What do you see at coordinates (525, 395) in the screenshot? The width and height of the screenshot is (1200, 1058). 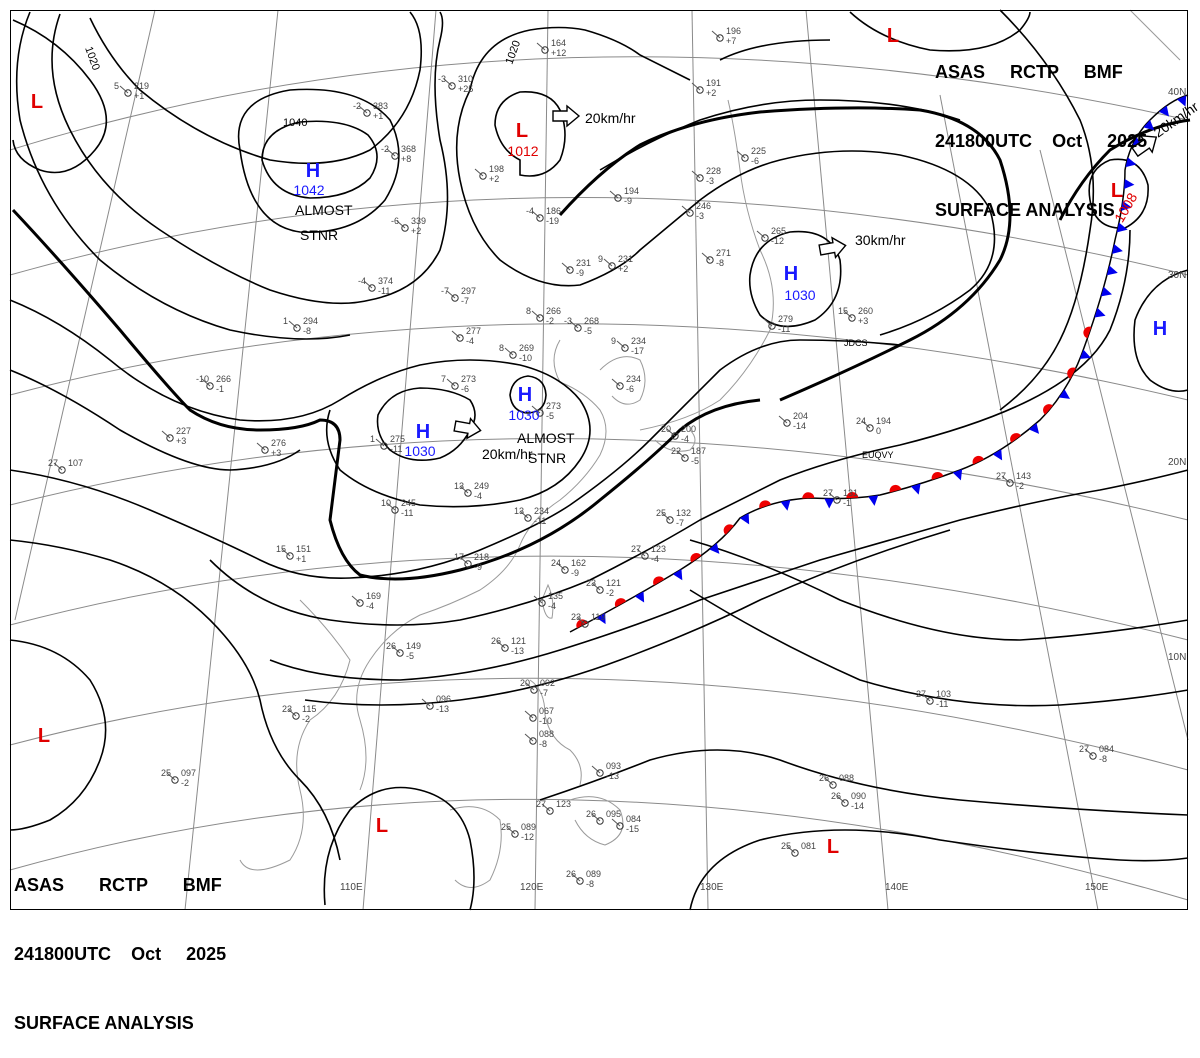 I see `high-letter: H` at bounding box center [525, 395].